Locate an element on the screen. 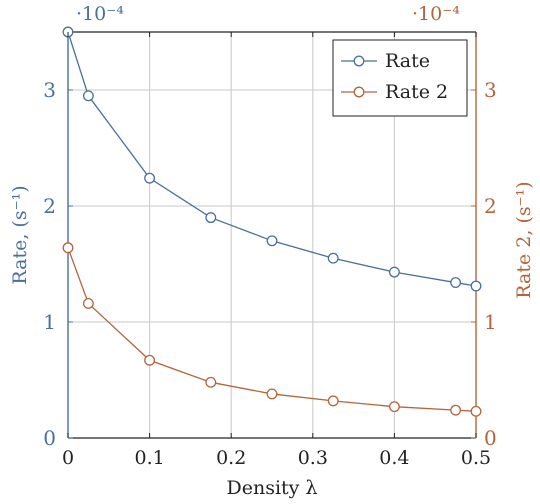  x-tick-label: 0.1 is located at coordinates (149, 458).